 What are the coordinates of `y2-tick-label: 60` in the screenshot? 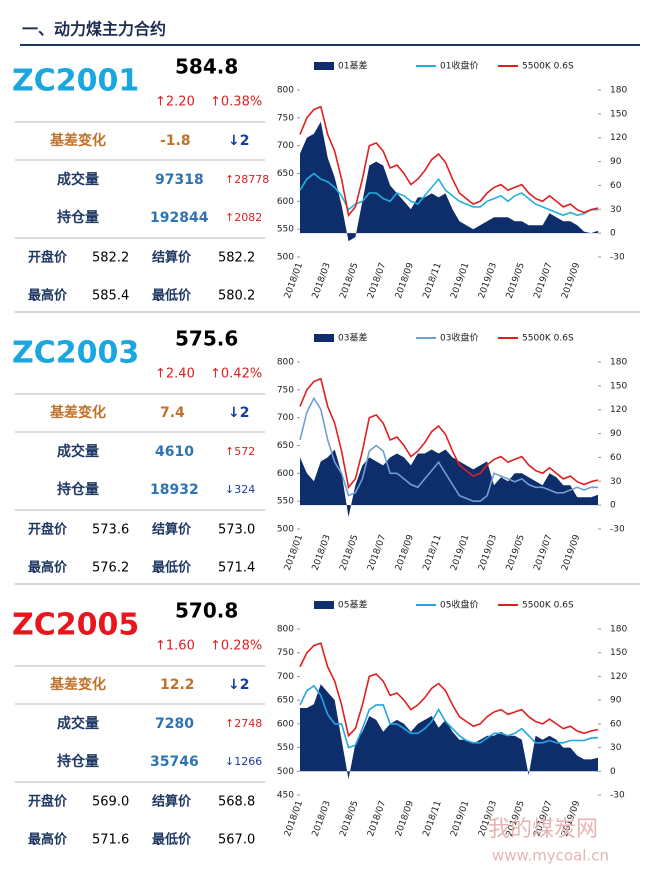 It's located at (616, 458).